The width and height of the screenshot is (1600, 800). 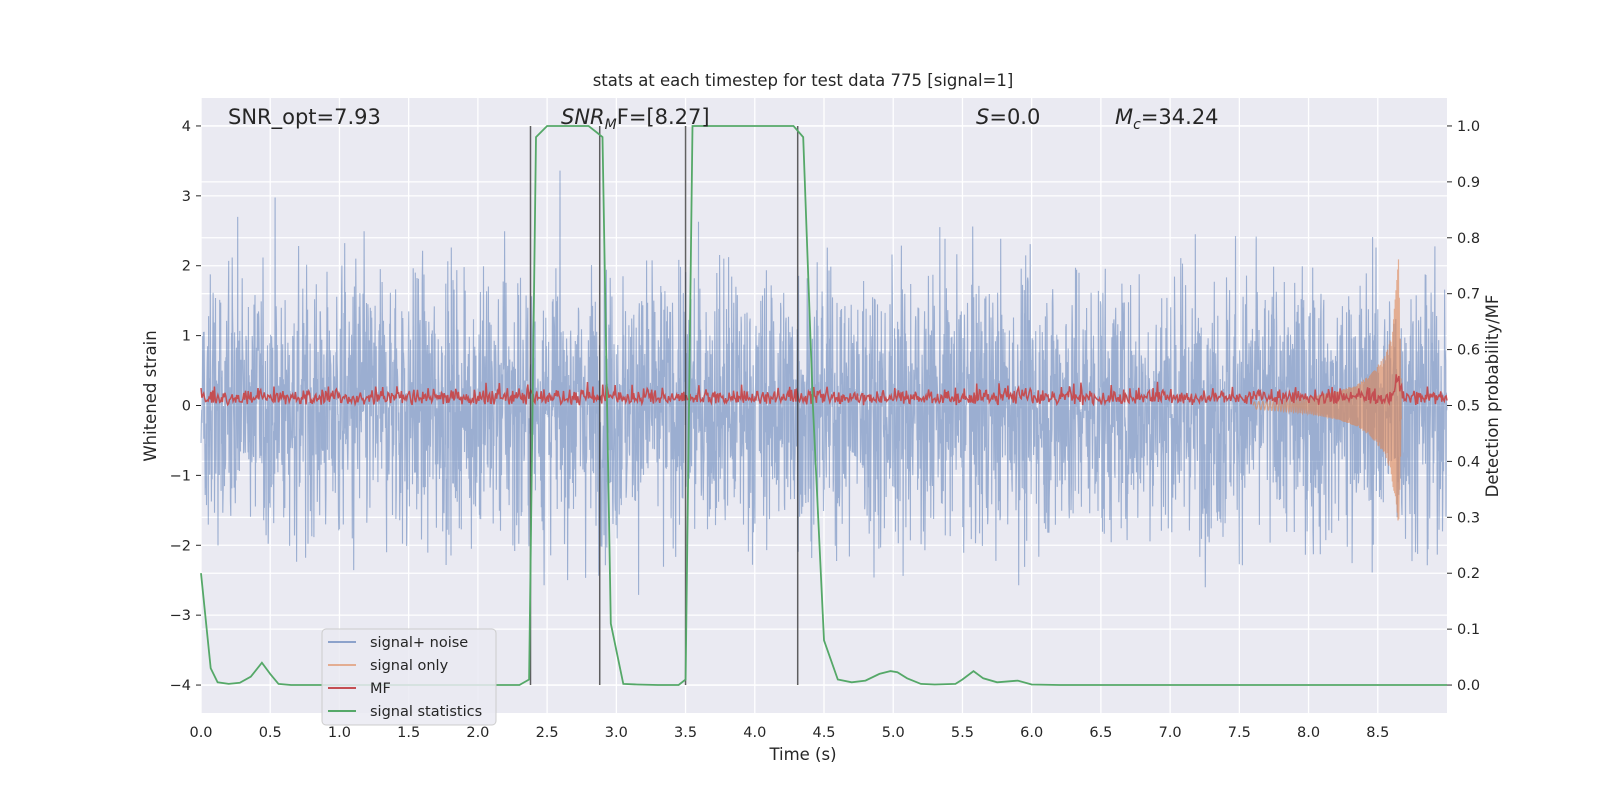 What do you see at coordinates (426, 712) in the screenshot?
I see `legend-label-signal-statistics: signal statistics` at bounding box center [426, 712].